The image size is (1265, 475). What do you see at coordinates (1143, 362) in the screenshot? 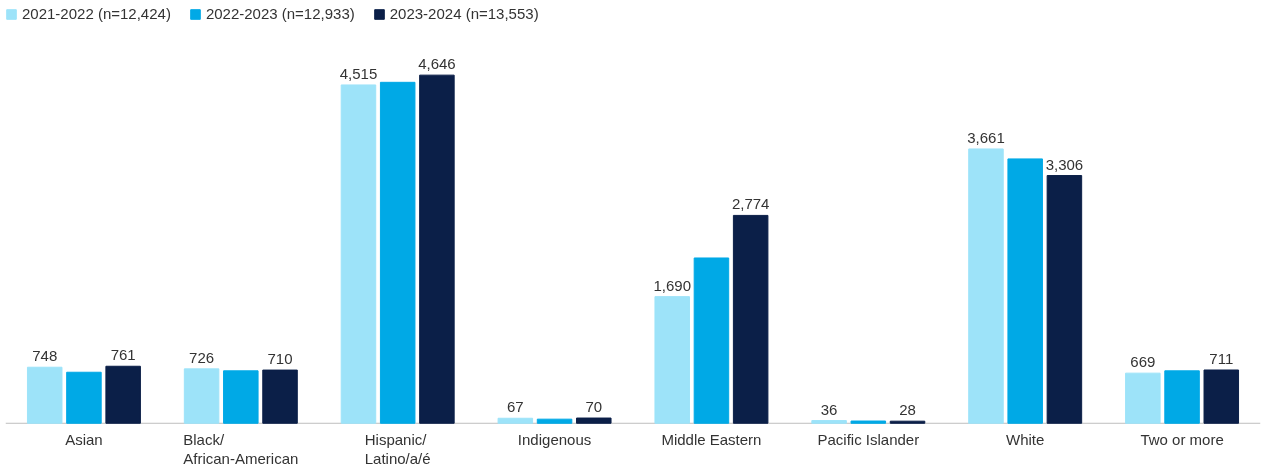
I see `data-label: 669` at bounding box center [1143, 362].